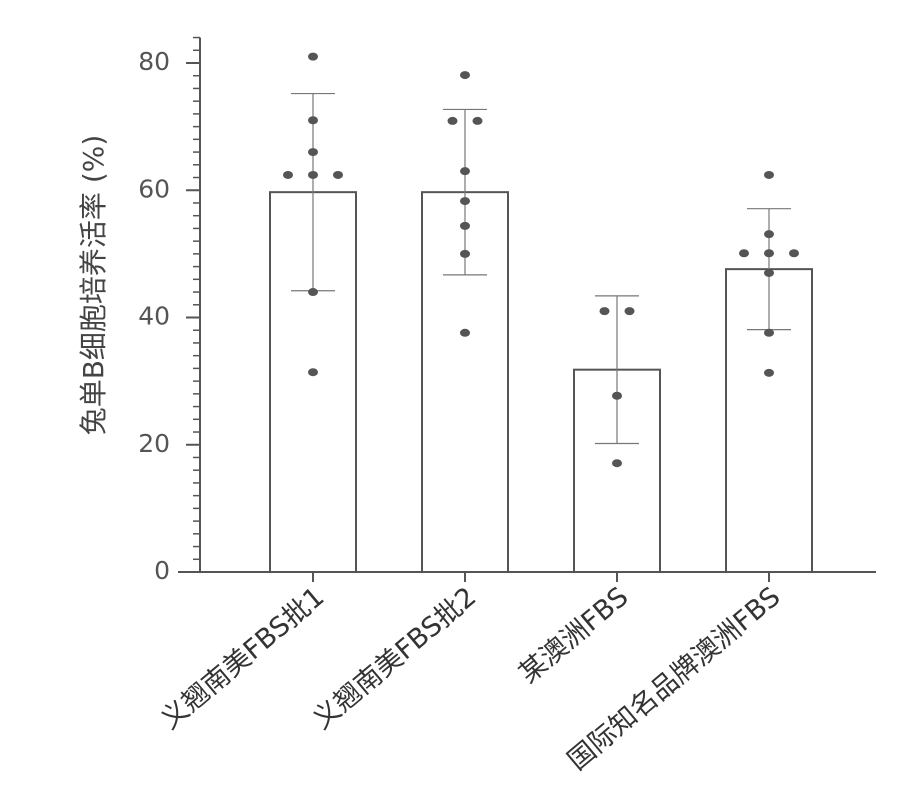 Image resolution: width=909 pixels, height=806 pixels. I want to click on y-tick-label: 60, so click(154, 188).